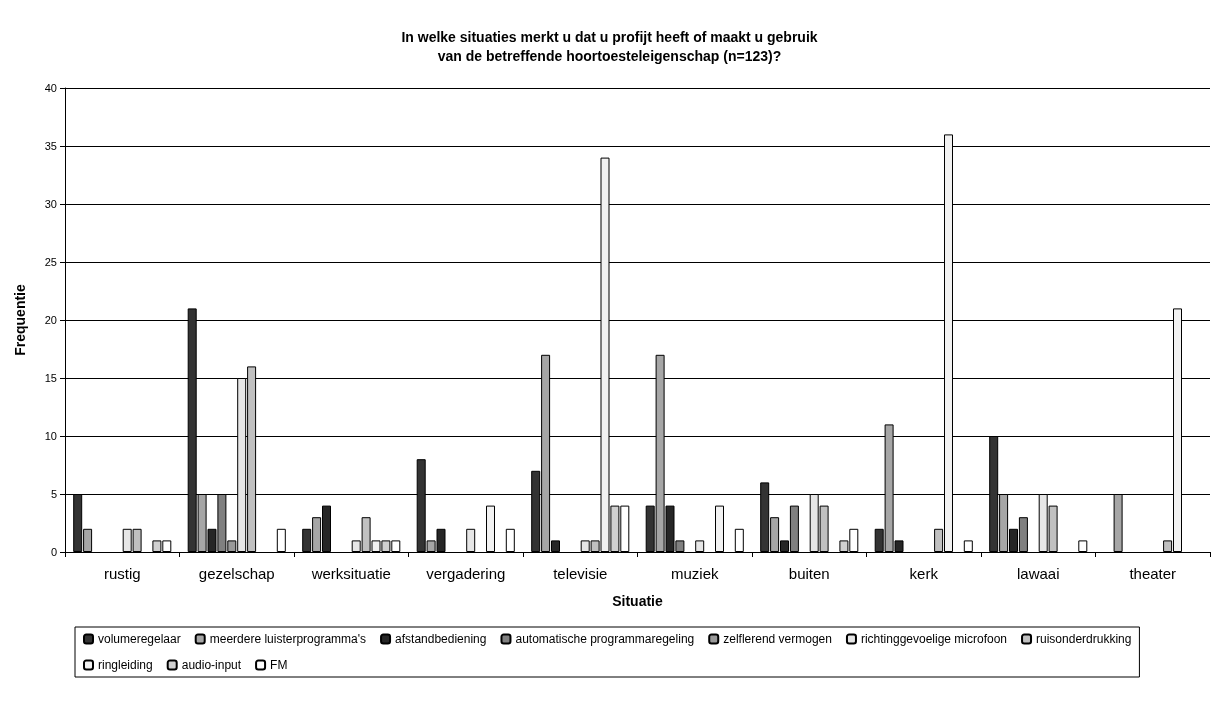 The width and height of the screenshot is (1219, 707). Describe the element at coordinates (637, 601) in the screenshot. I see `x-axis-title: Situatie` at that location.